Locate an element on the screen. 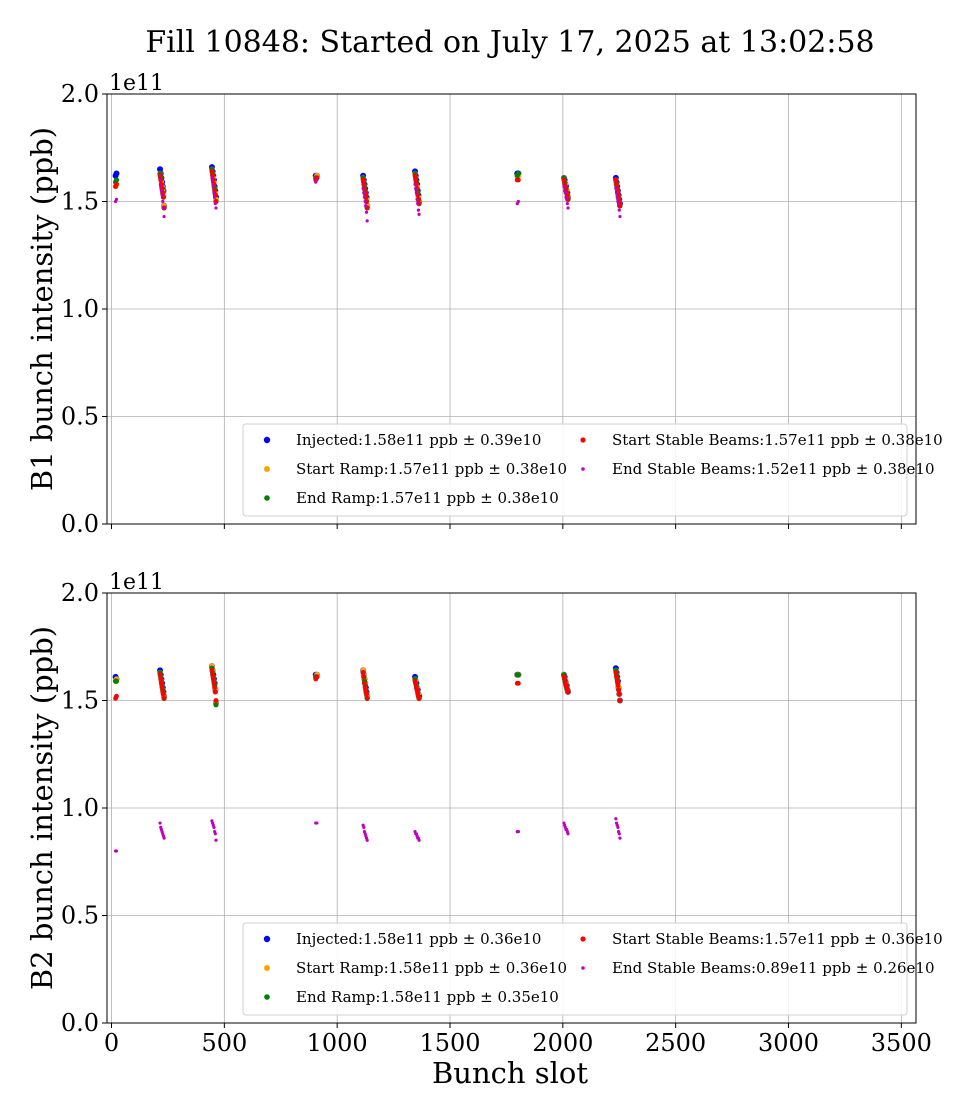 Image resolution: width=960 pixels, height=1120 pixels. b1-y-tick-label: 2.0 is located at coordinates (80, 94).